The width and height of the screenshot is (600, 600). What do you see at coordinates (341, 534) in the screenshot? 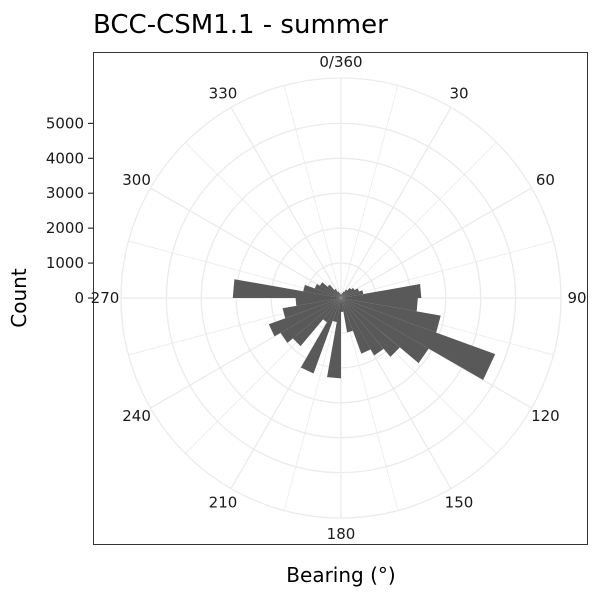
I see `bearing-label-180: 180` at bounding box center [341, 534].